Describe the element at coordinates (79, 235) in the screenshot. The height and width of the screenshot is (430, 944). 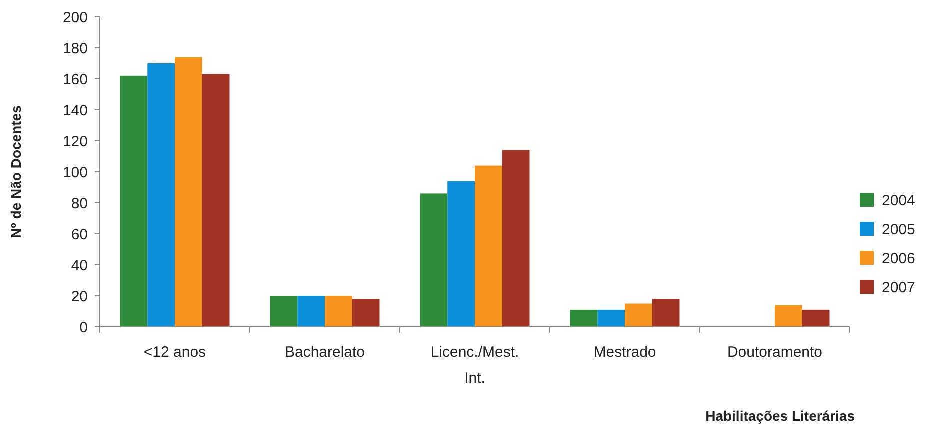
I see `y-tick-label: 60` at that location.